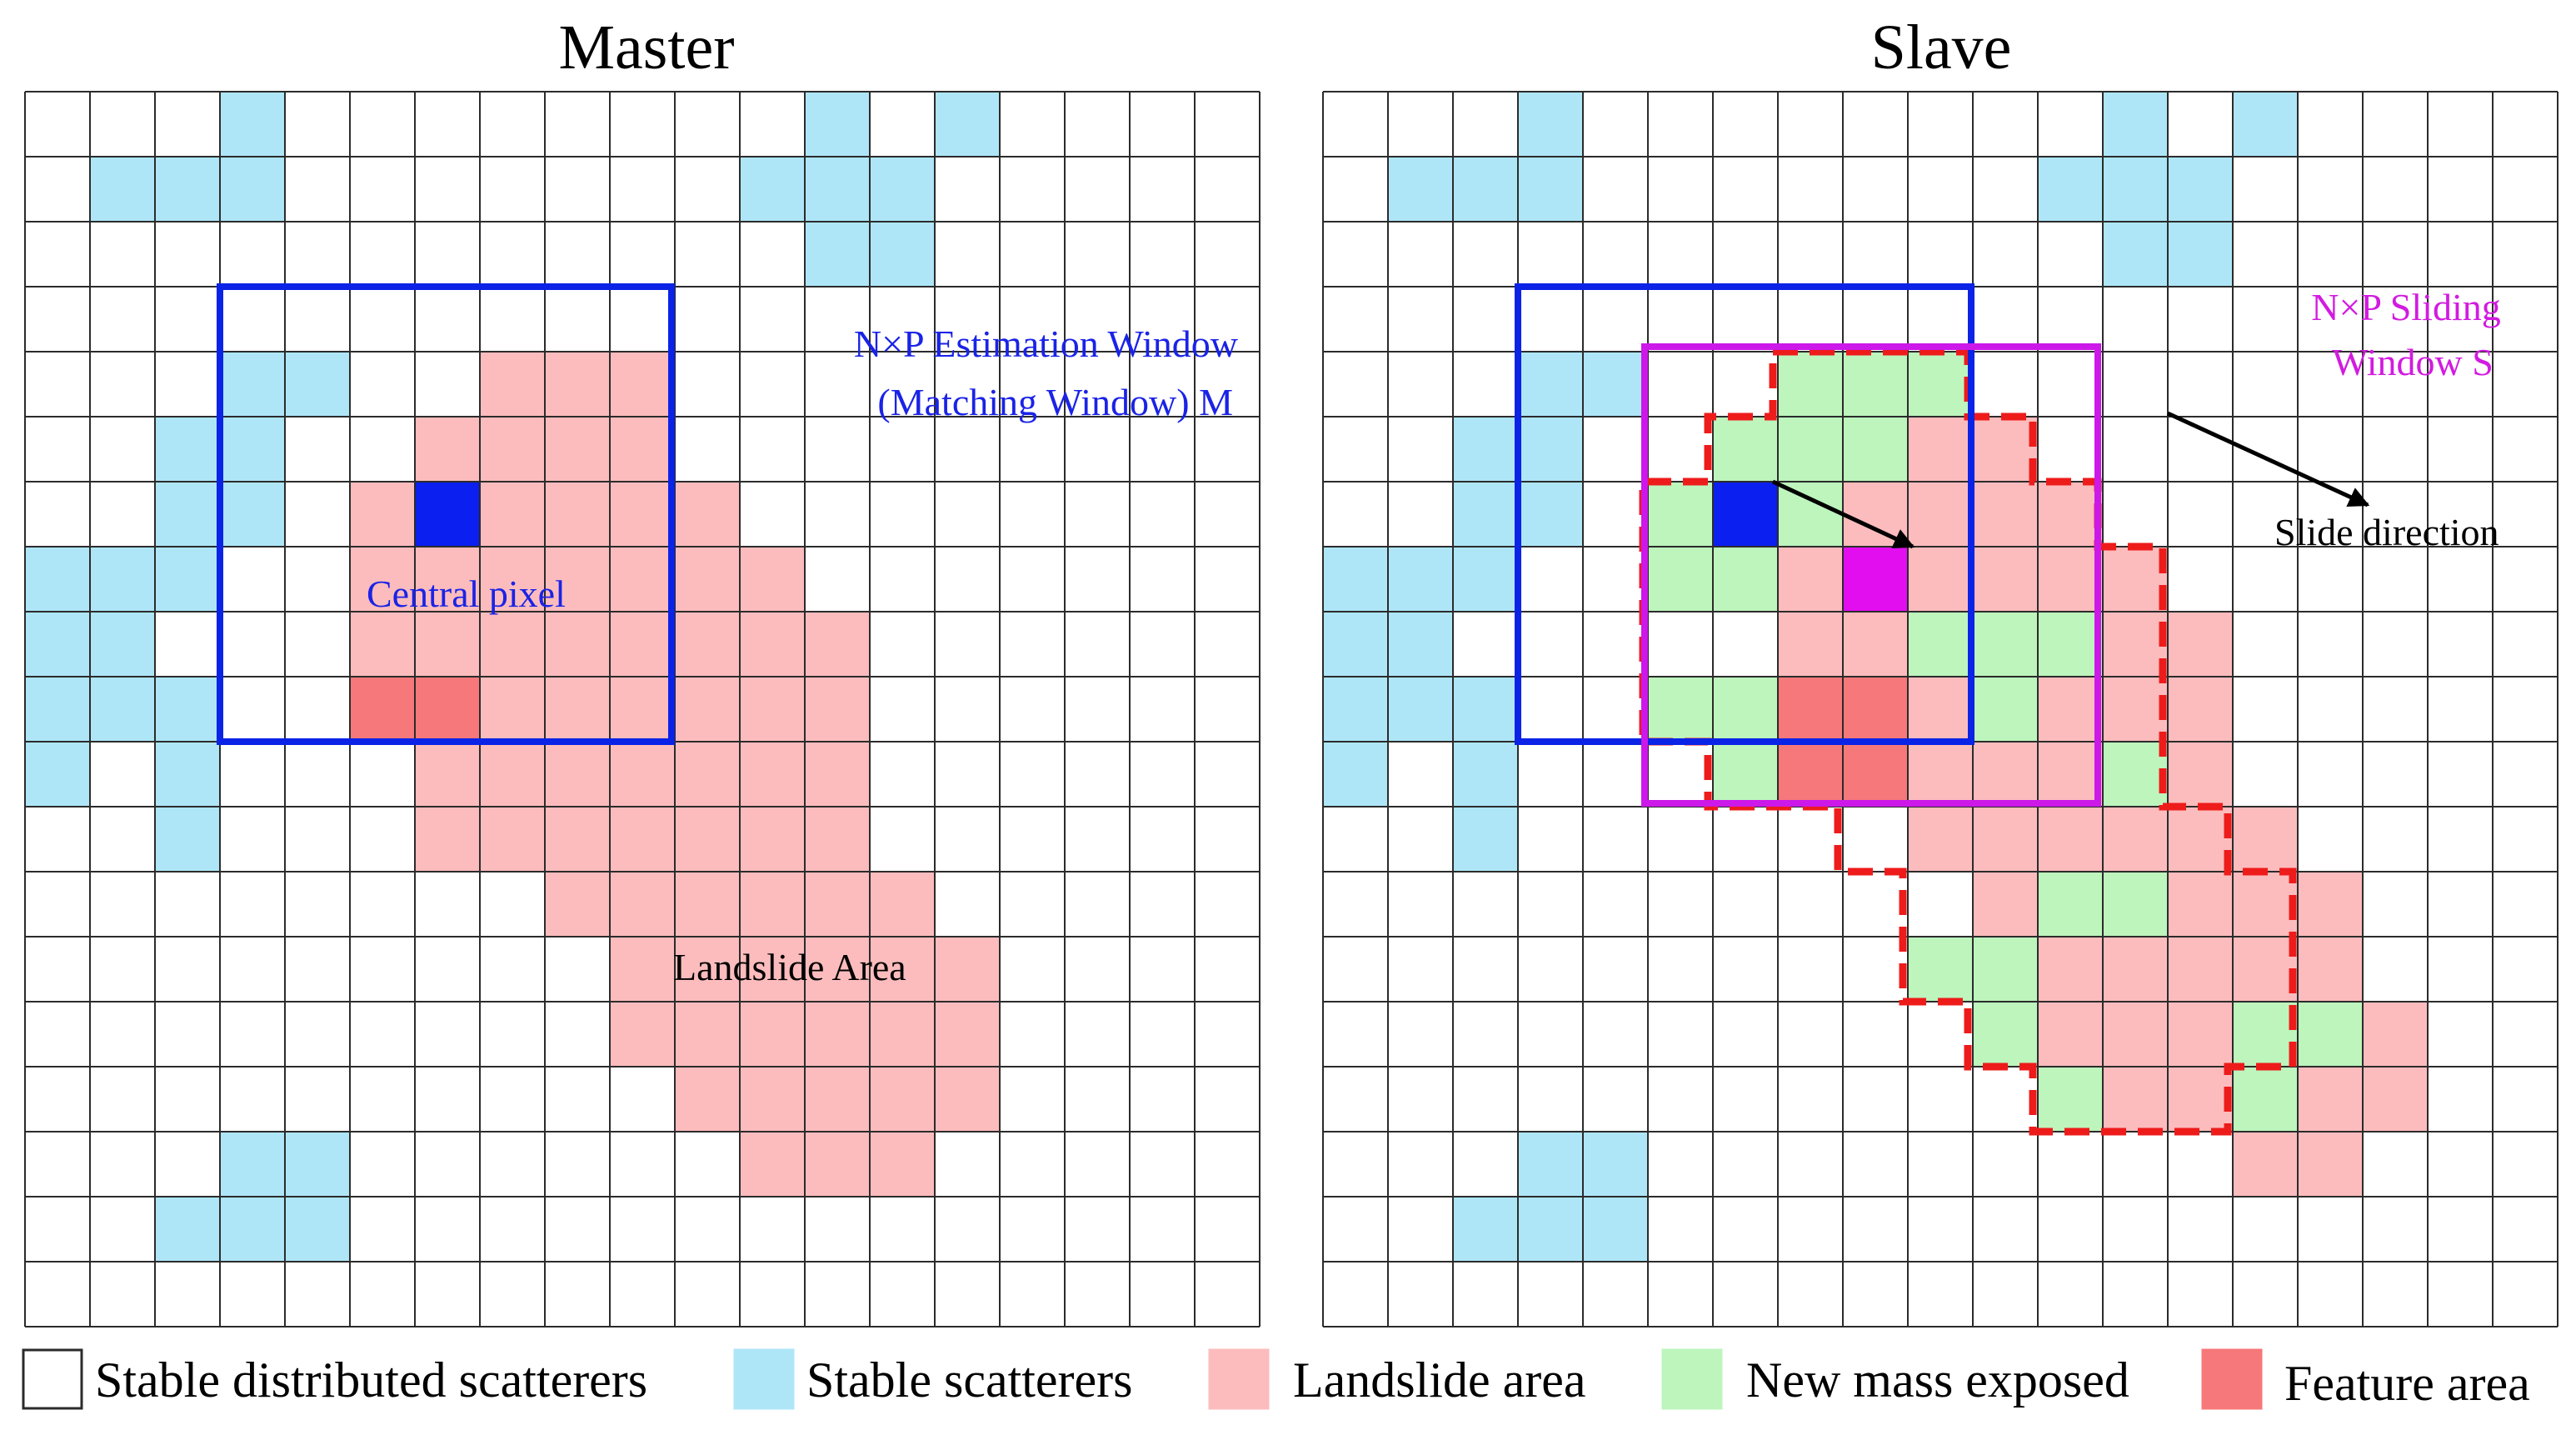  I want to click on master-cell-central, so click(447, 514).